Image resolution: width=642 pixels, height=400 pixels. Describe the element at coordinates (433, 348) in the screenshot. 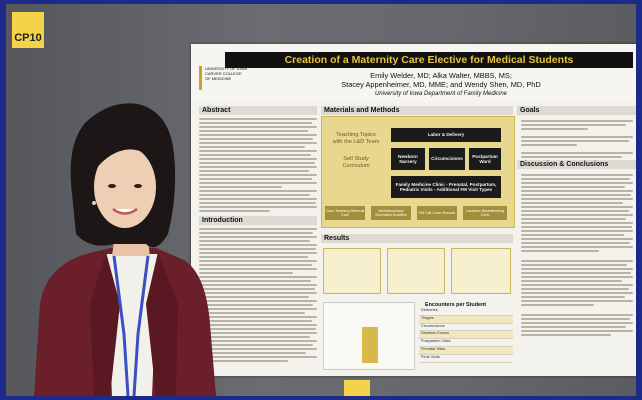

I see `row-label: Prenatal Visits` at that location.